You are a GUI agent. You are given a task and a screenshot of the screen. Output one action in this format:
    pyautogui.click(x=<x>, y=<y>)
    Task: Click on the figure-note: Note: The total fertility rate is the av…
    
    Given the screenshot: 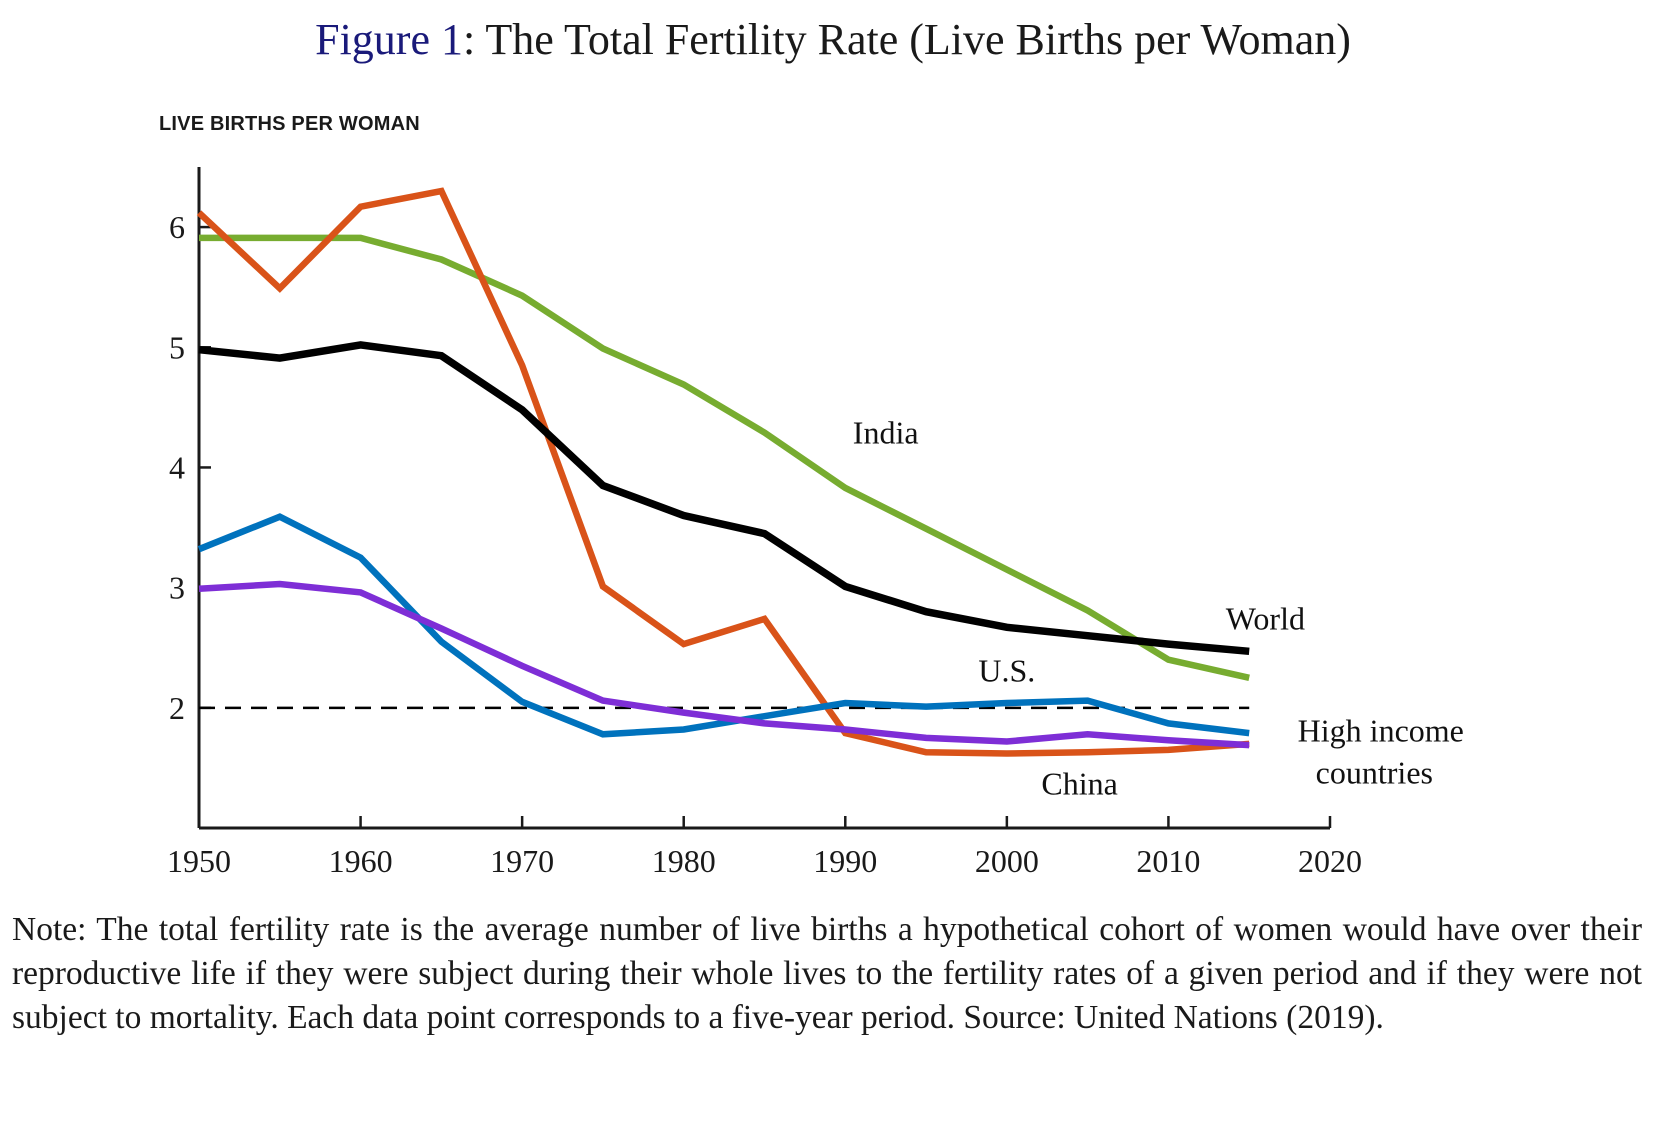 What is the action you would take?
    pyautogui.click(x=827, y=973)
    